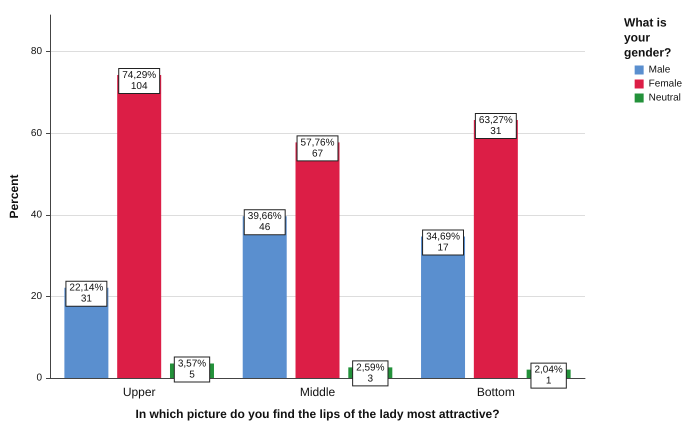 Image resolution: width=695 pixels, height=426 pixels. I want to click on data-label: 63,27% 31, so click(495, 125).